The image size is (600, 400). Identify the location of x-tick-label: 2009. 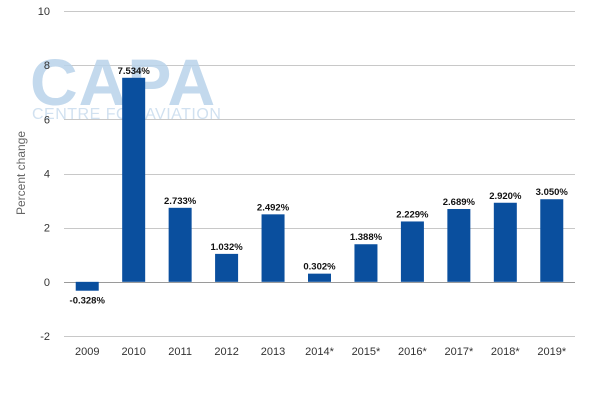
(87, 352).